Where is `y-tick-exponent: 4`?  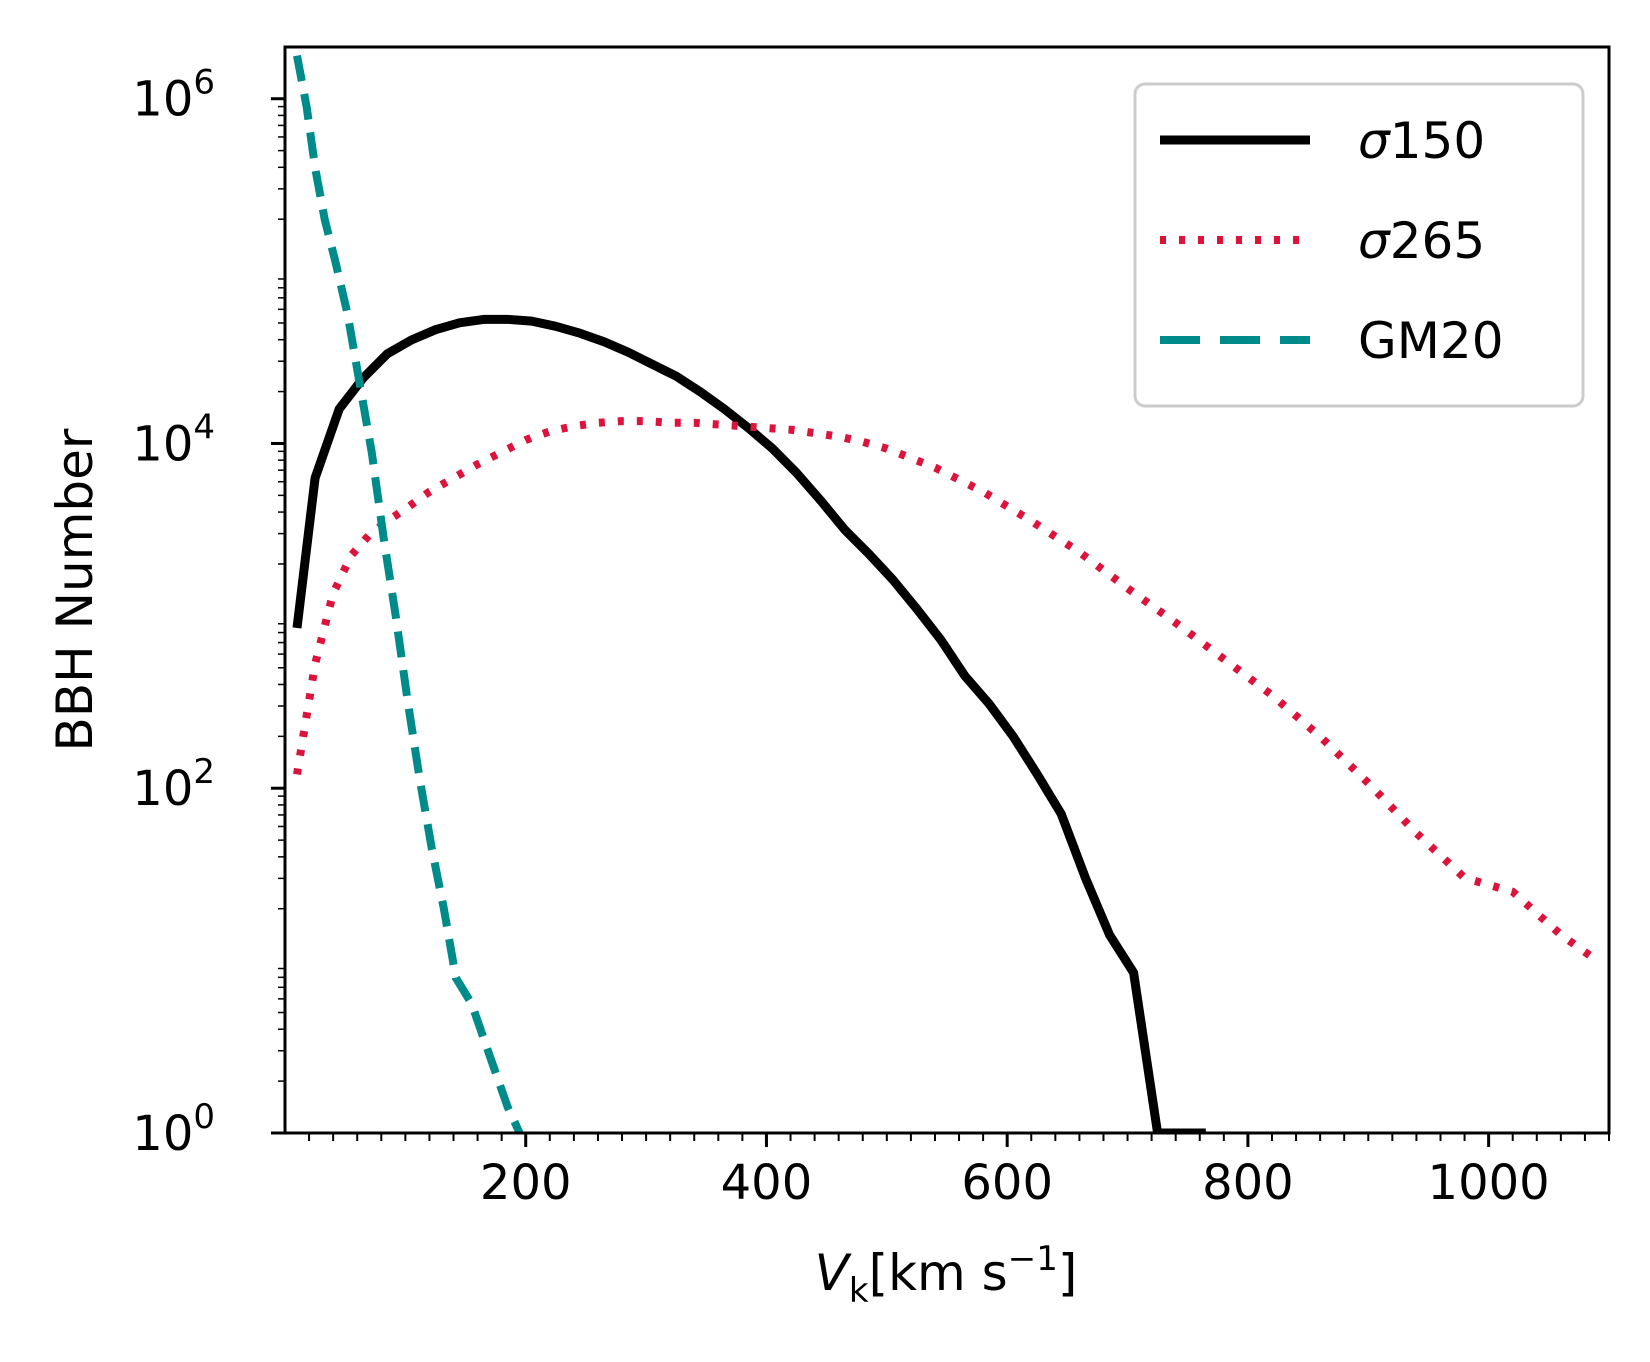
y-tick-exponent: 4 is located at coordinates (204, 427).